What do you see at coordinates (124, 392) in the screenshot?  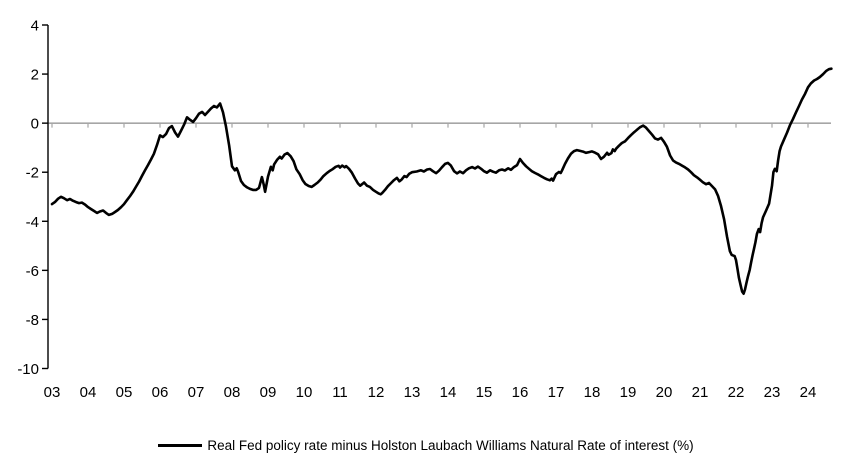 I see `x-axis-label: 05` at bounding box center [124, 392].